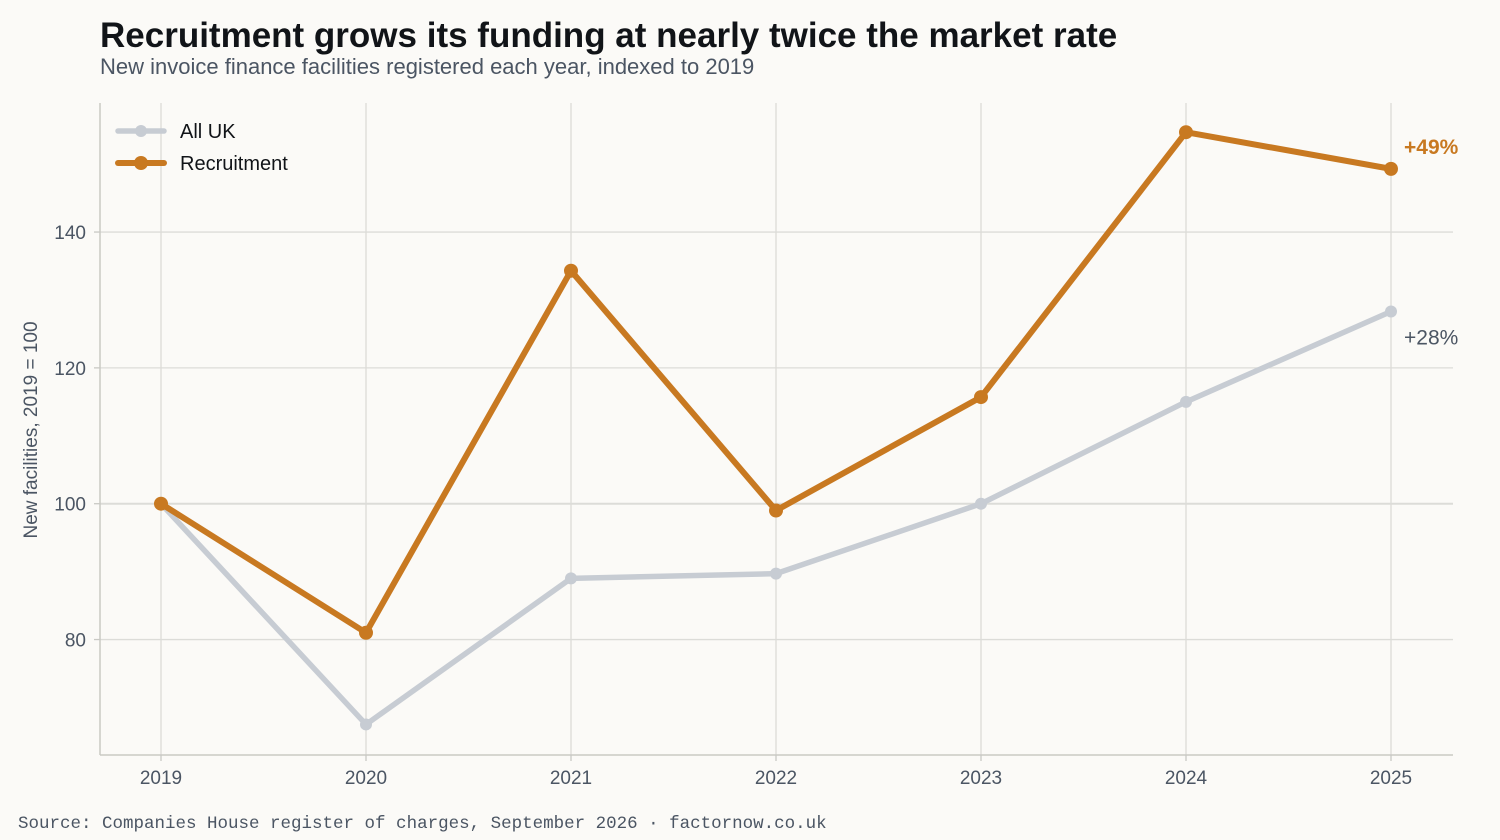  What do you see at coordinates (366, 724) in the screenshot?
I see `data-point-all-uk-2020` at bounding box center [366, 724].